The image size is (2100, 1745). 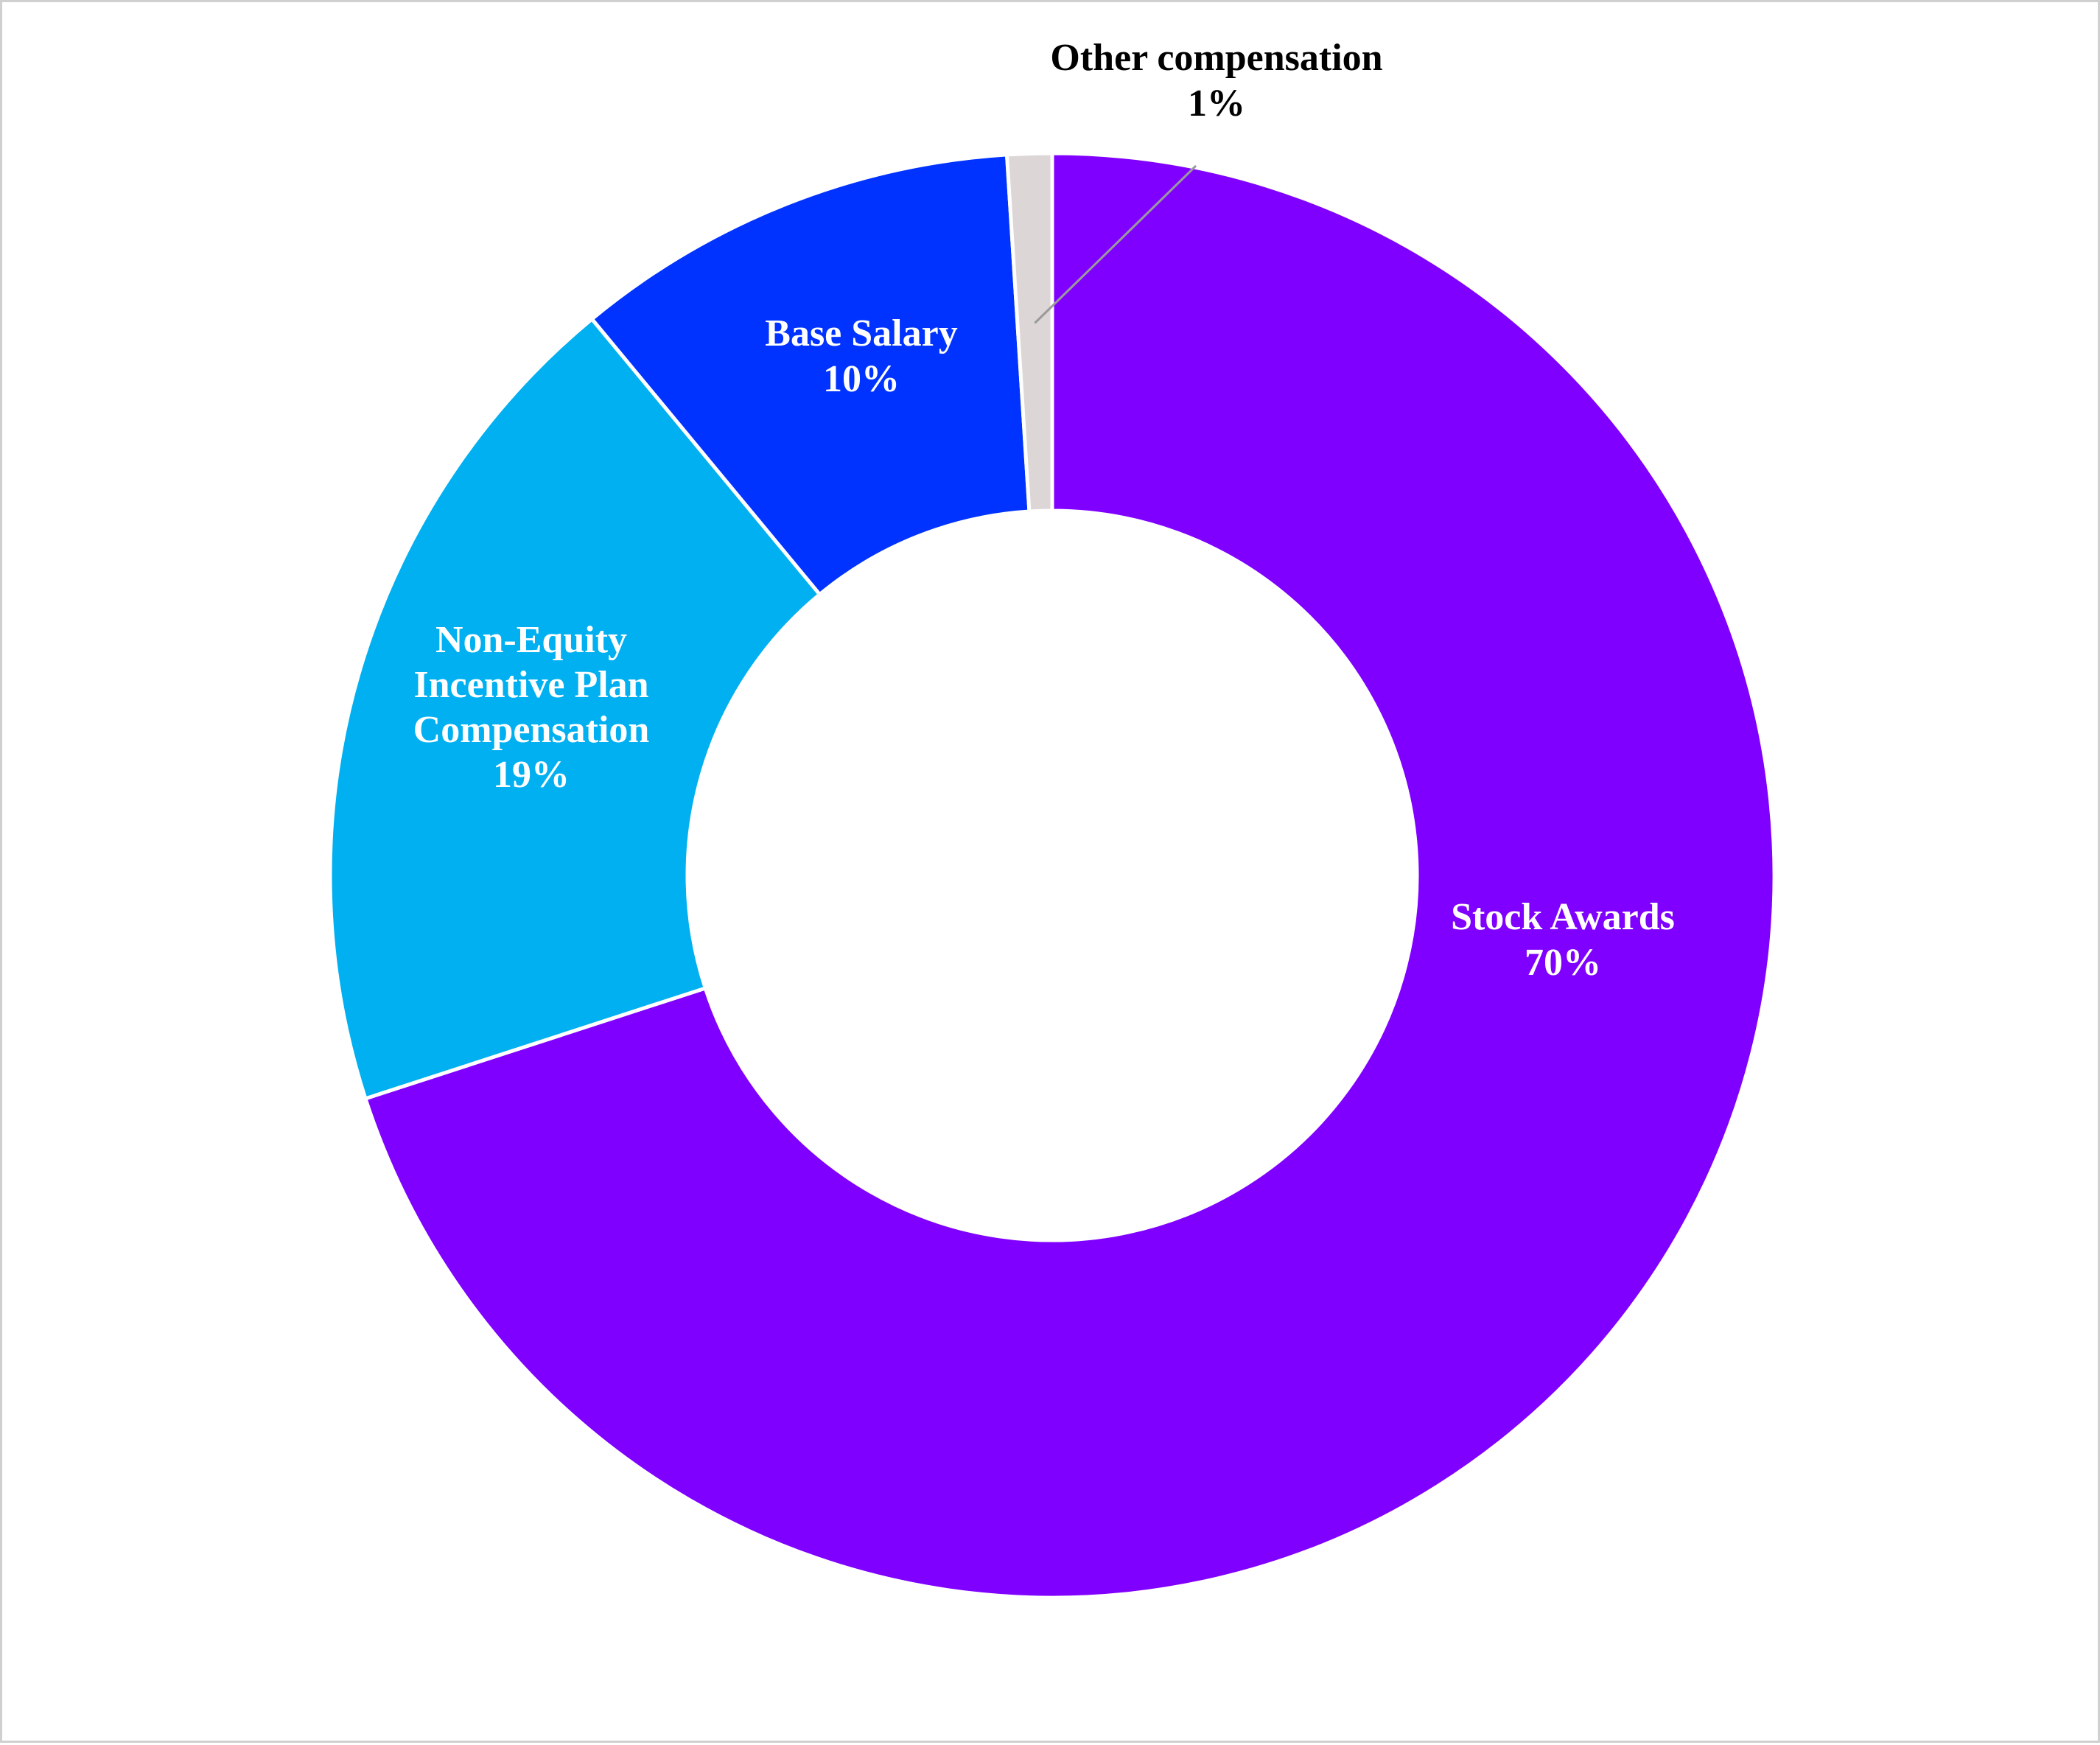 I want to click on label-name-non-equity-incentive-plan-compensation: Non-Equity, so click(x=531, y=640).